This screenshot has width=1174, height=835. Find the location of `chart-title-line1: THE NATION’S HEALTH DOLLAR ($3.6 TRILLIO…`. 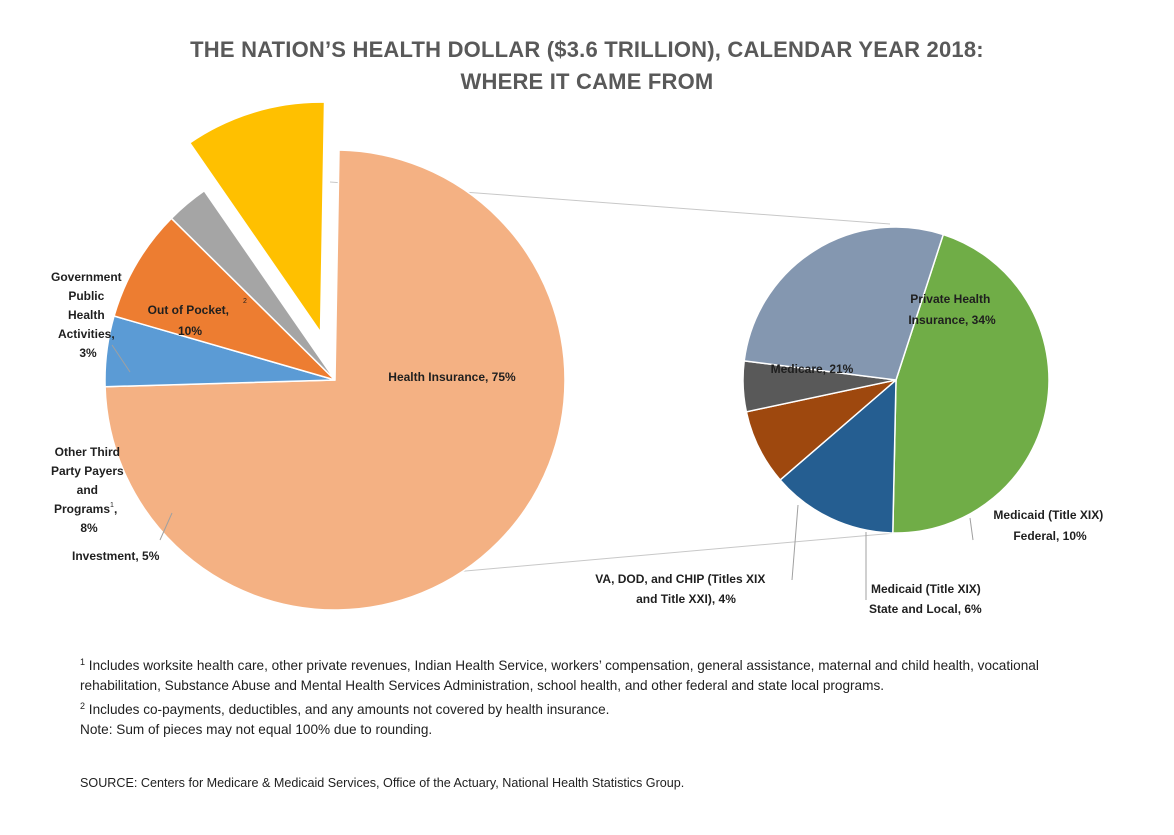

chart-title-line1: THE NATION’S HEALTH DOLLAR ($3.6 TRILLIO… is located at coordinates (587, 49).